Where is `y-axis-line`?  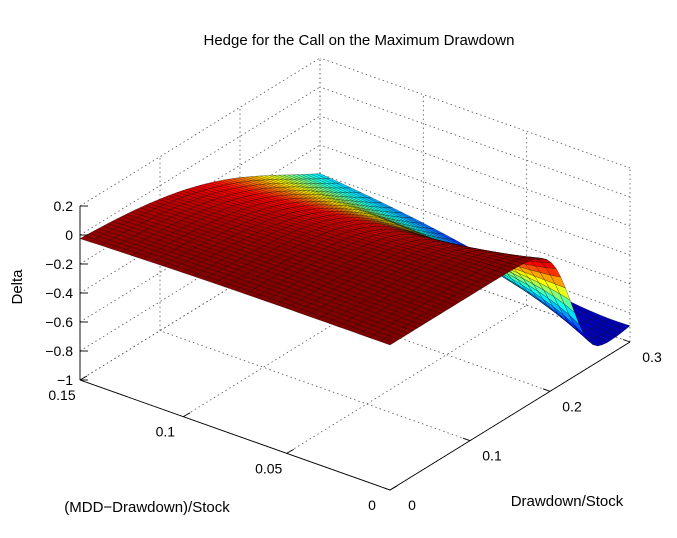 y-axis-line is located at coordinates (235, 435).